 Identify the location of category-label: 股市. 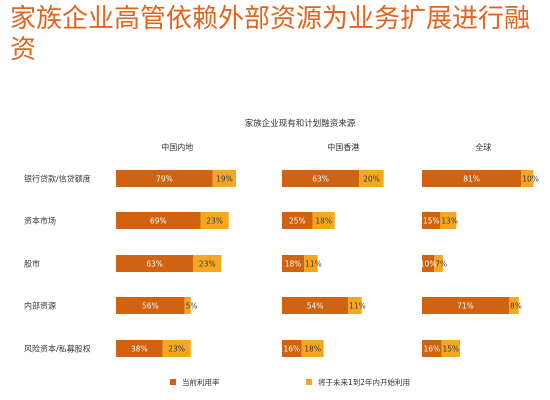
(32, 264).